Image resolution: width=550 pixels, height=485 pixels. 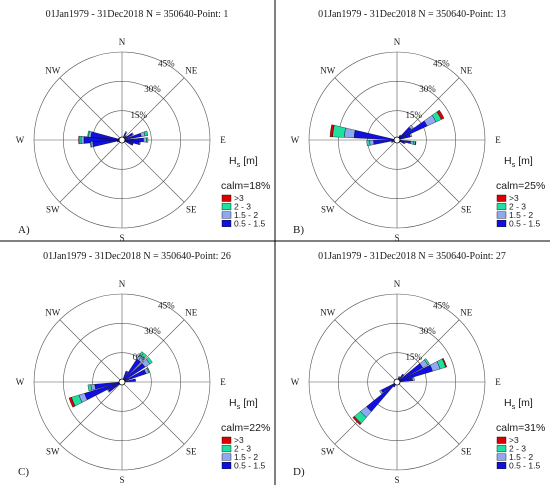 What do you see at coordinates (245, 186) in the screenshot?
I see `calm-label: calm=18%` at bounding box center [245, 186].